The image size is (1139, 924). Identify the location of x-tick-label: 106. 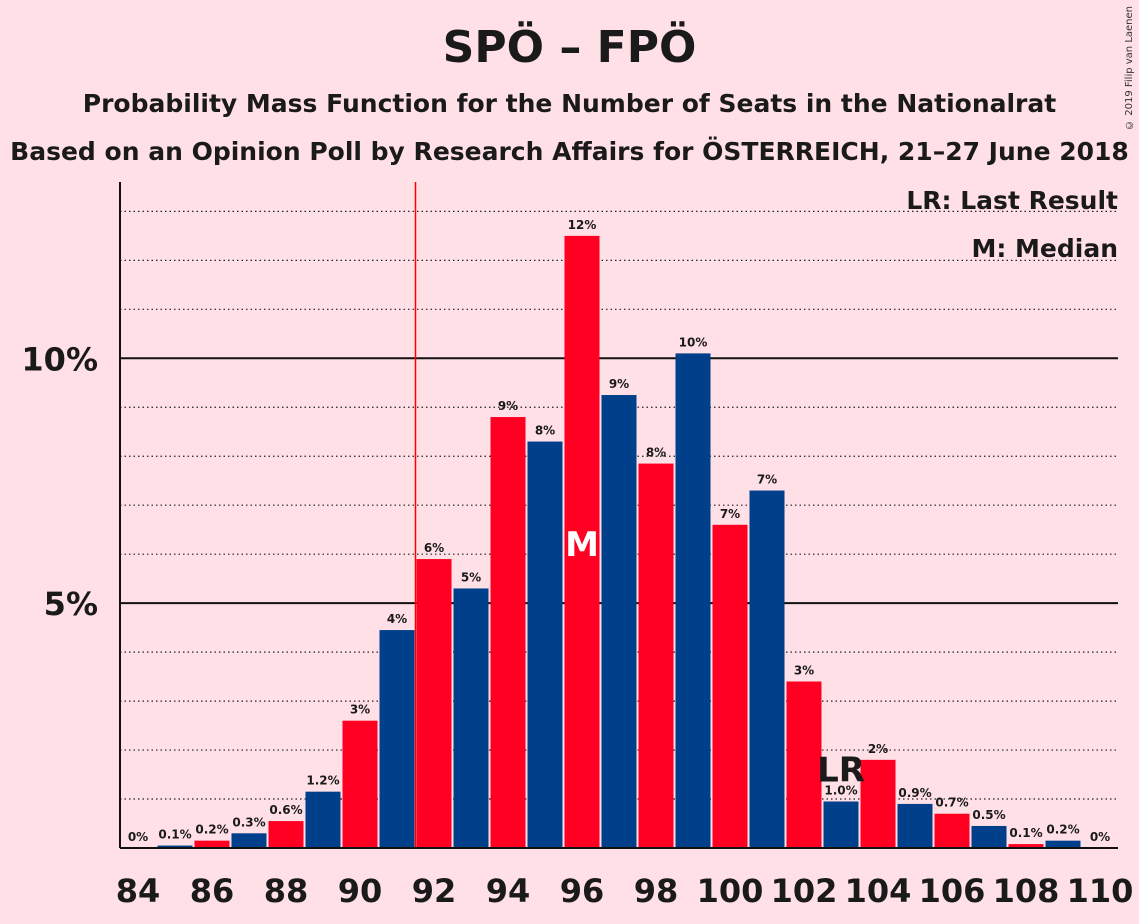
(952, 891).